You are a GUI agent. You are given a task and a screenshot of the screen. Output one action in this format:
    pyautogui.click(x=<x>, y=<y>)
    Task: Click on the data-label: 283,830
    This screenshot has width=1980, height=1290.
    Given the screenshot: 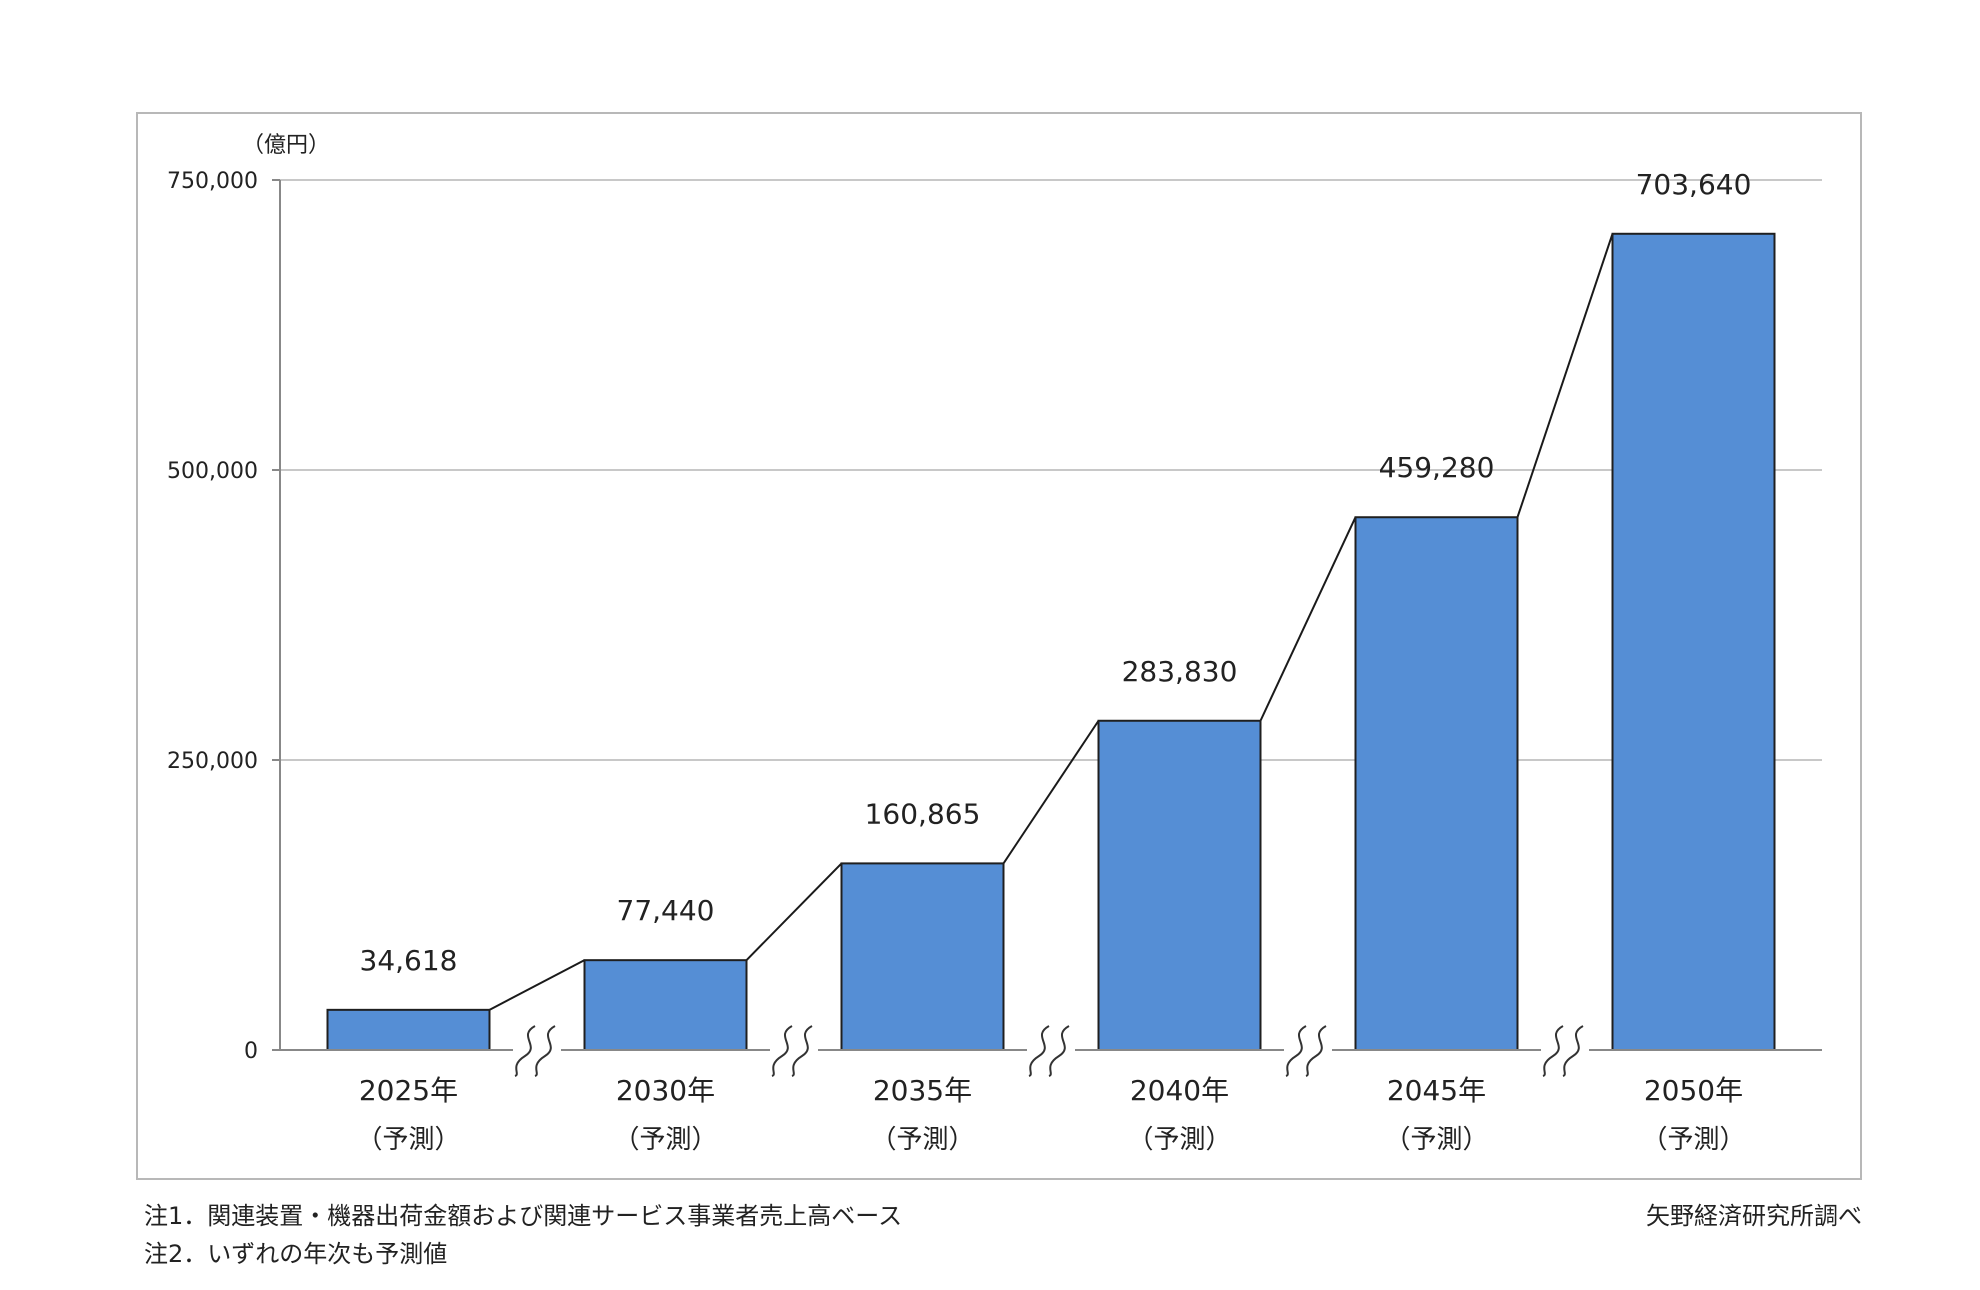 What is the action you would take?
    pyautogui.click(x=1180, y=671)
    